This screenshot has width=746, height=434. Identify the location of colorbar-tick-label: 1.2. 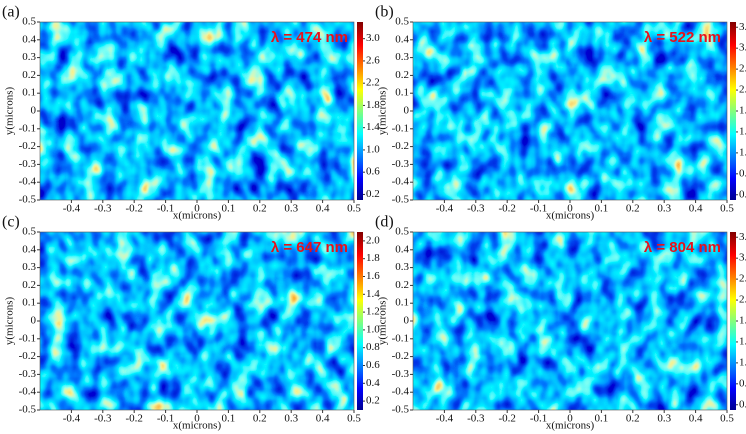
(373, 312).